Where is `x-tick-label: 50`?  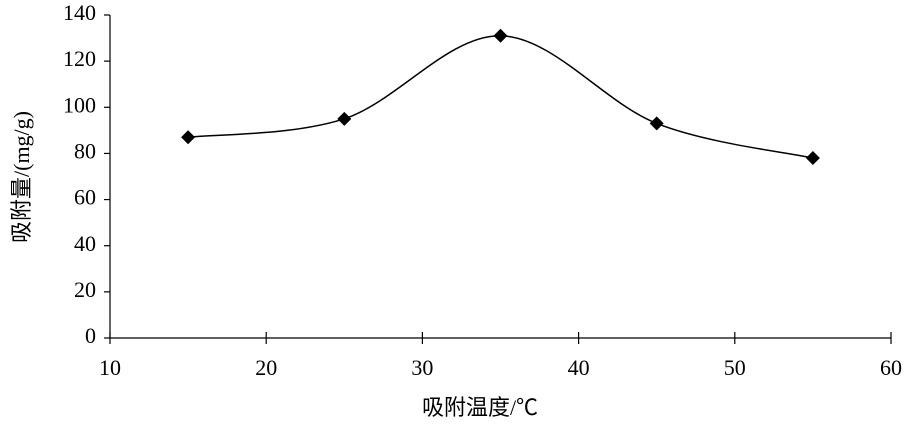
x-tick-label: 50 is located at coordinates (735, 367).